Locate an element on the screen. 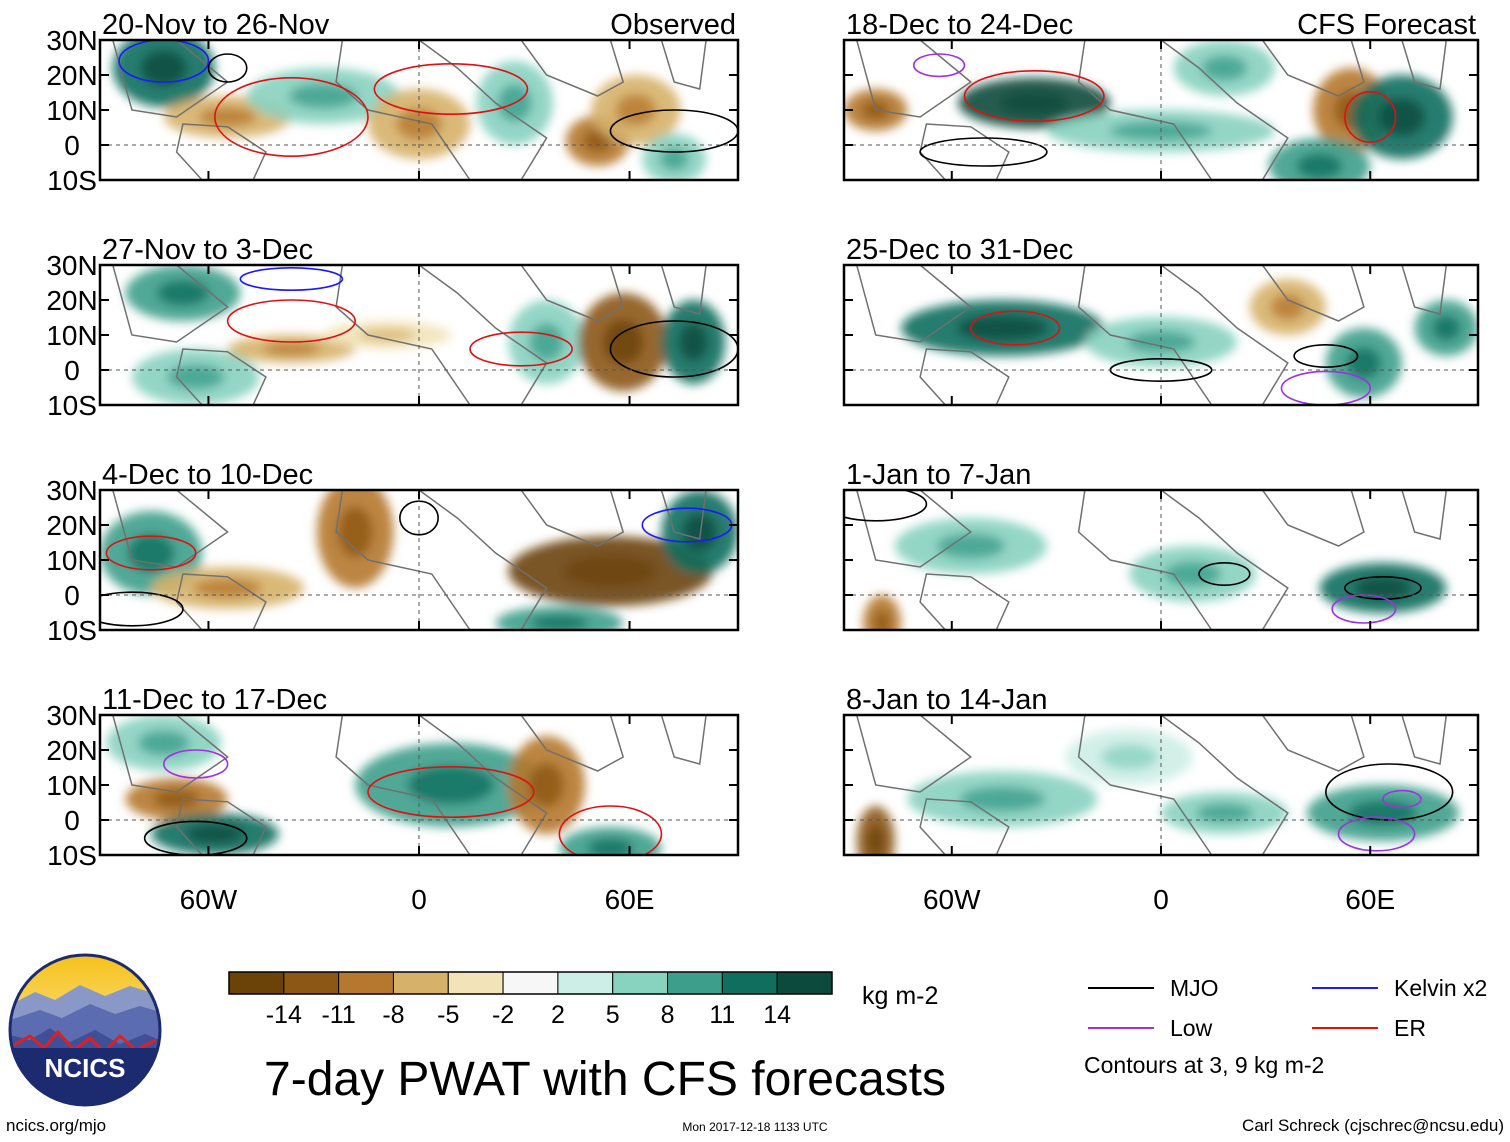 This screenshot has width=1510, height=1142. logo-text: NCICS is located at coordinates (85, 1068).